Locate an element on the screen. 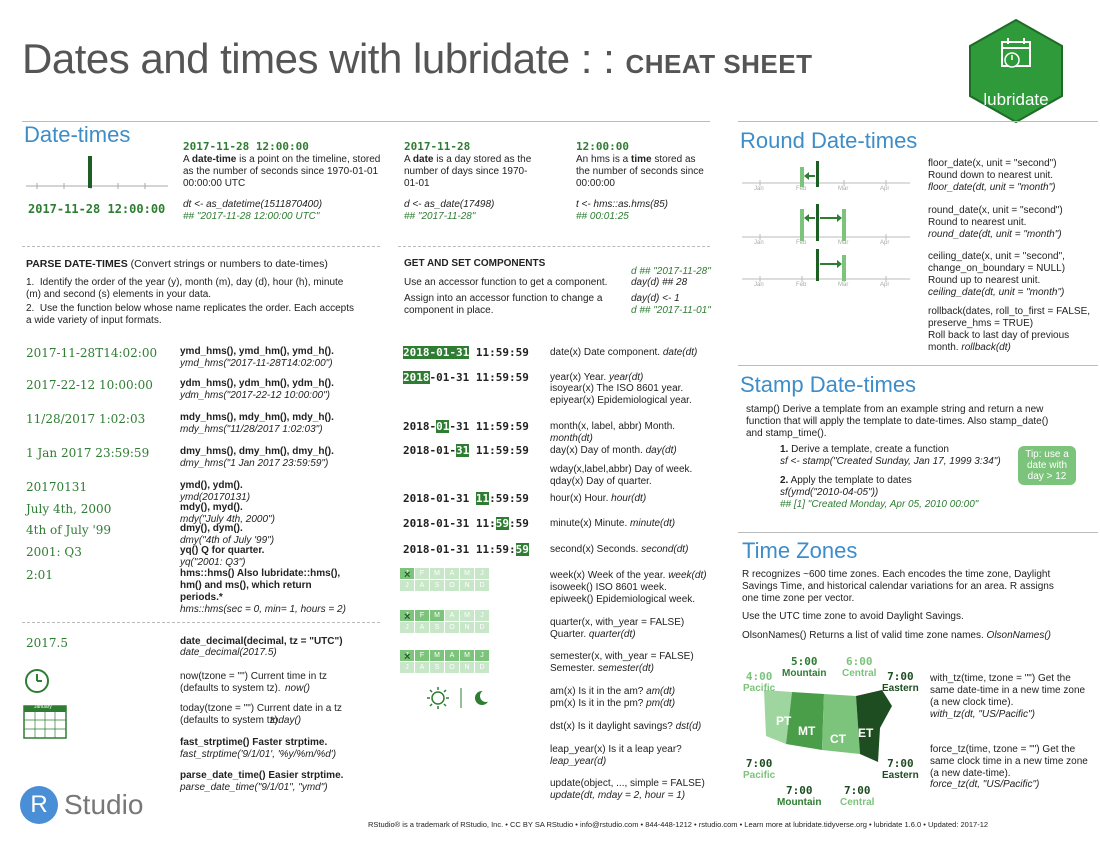 The height and width of the screenshot is (850, 1100). parse-example: 2001: Q3 is located at coordinates (54, 552).